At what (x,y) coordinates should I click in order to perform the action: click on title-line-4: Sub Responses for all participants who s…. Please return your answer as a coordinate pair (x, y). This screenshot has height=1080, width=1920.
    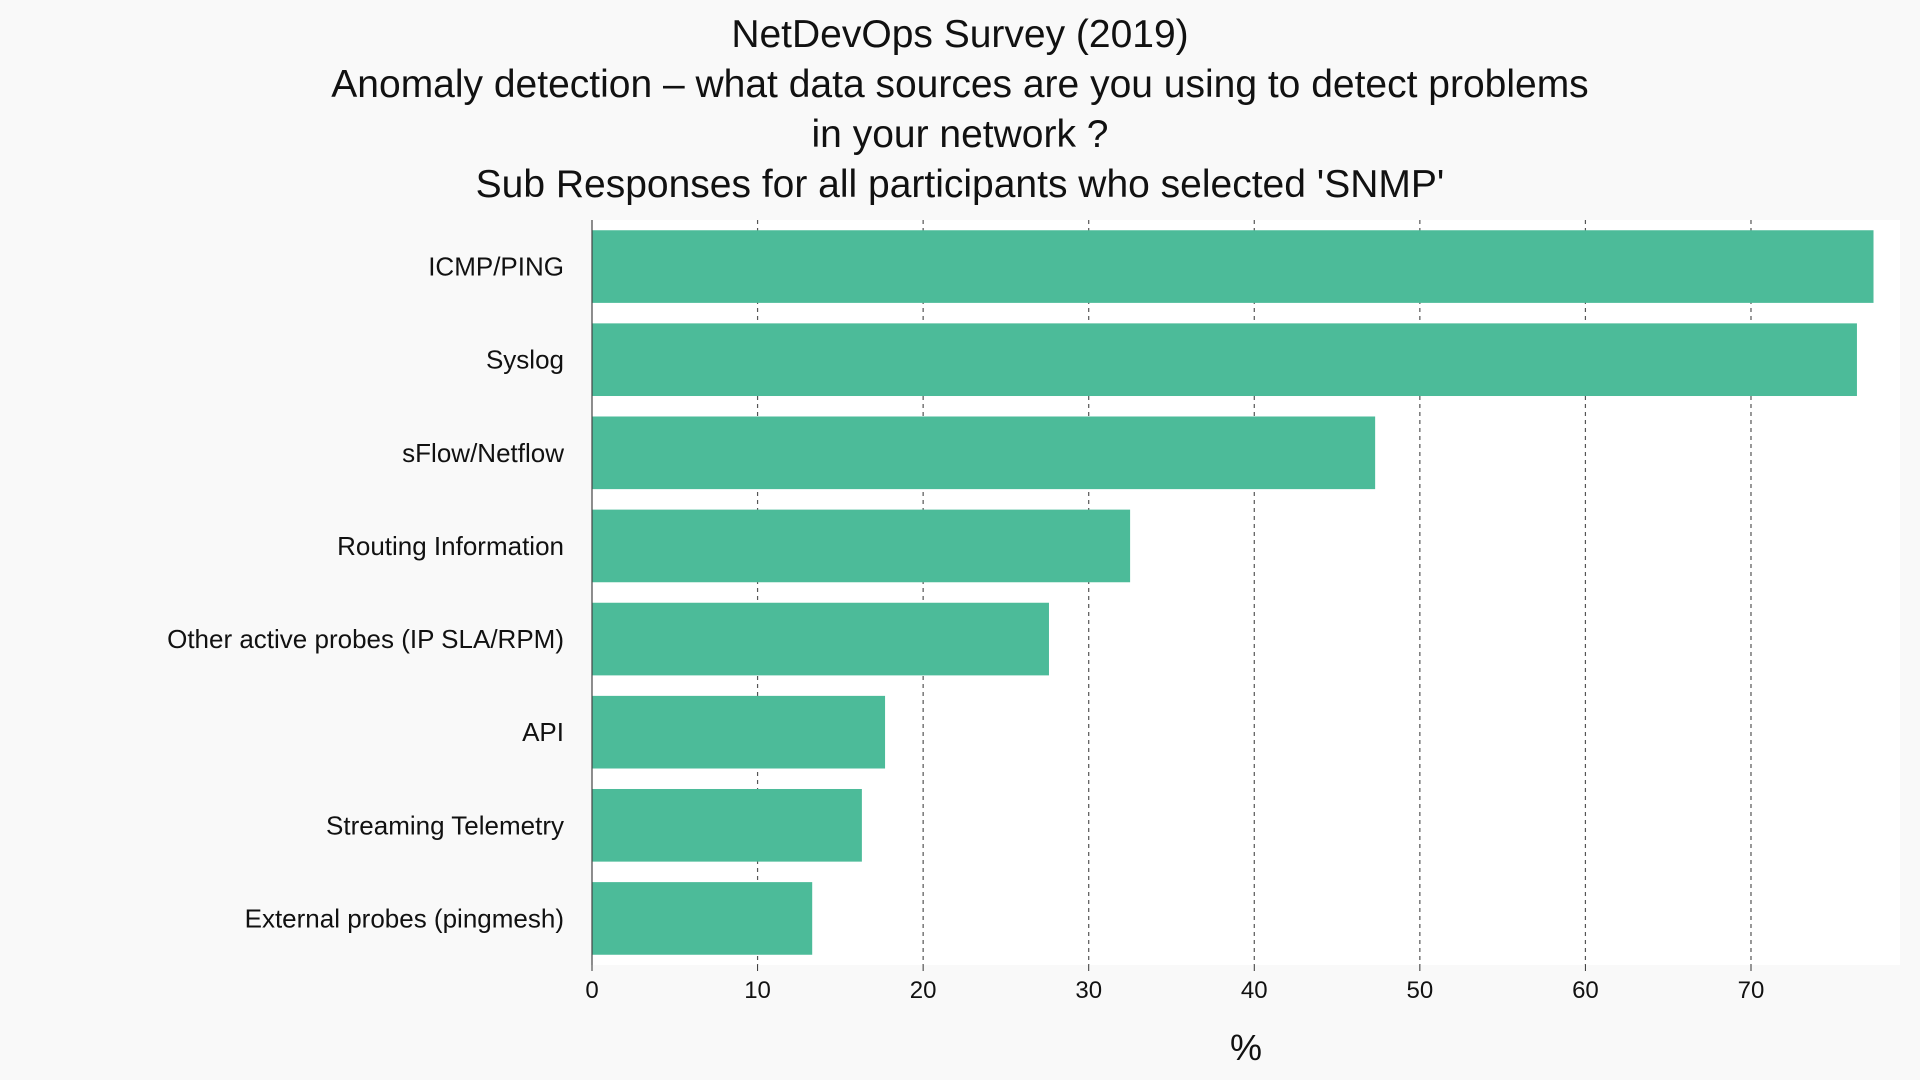
    Looking at the image, I should click on (960, 184).